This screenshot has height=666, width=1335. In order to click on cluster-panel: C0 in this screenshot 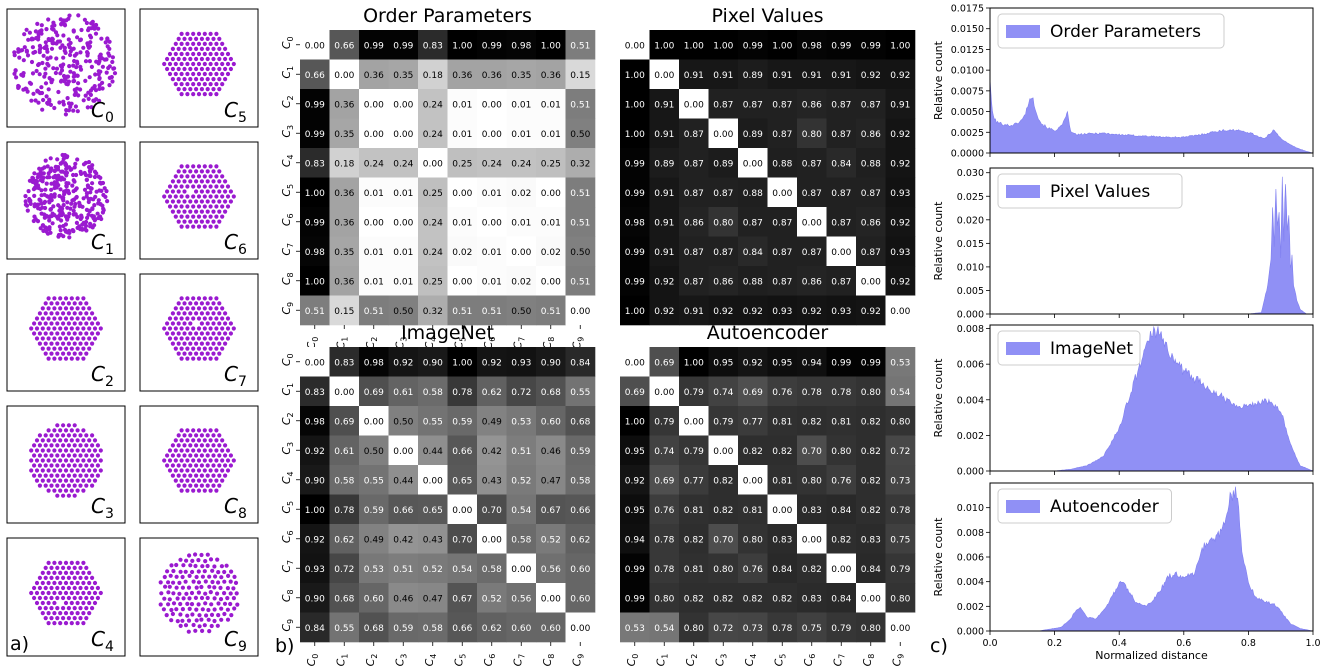, I will do `click(66, 68)`.